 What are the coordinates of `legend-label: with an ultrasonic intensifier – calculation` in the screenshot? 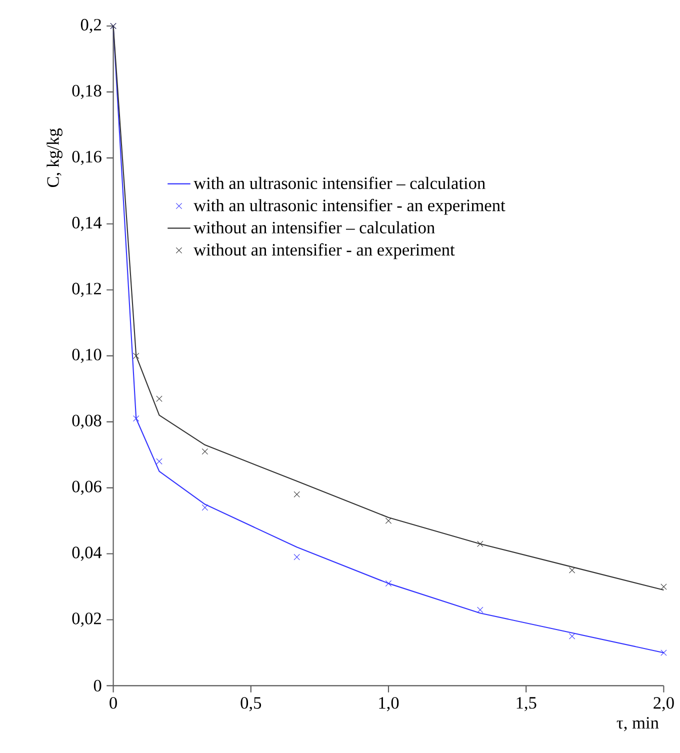 It's located at (340, 183).